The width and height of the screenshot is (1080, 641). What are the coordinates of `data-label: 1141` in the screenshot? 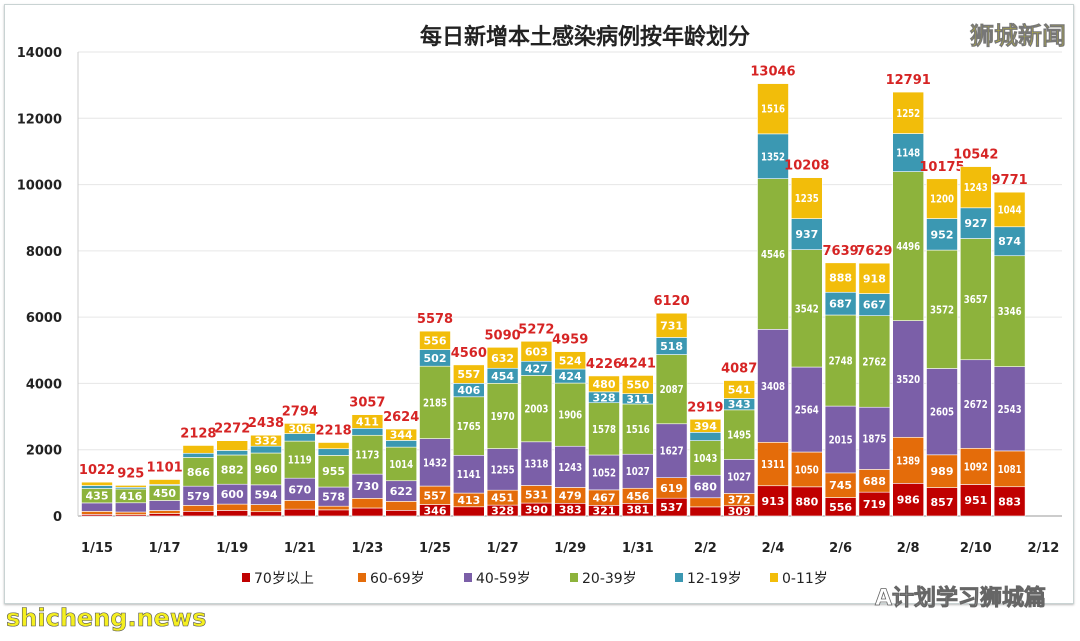 It's located at (469, 474).